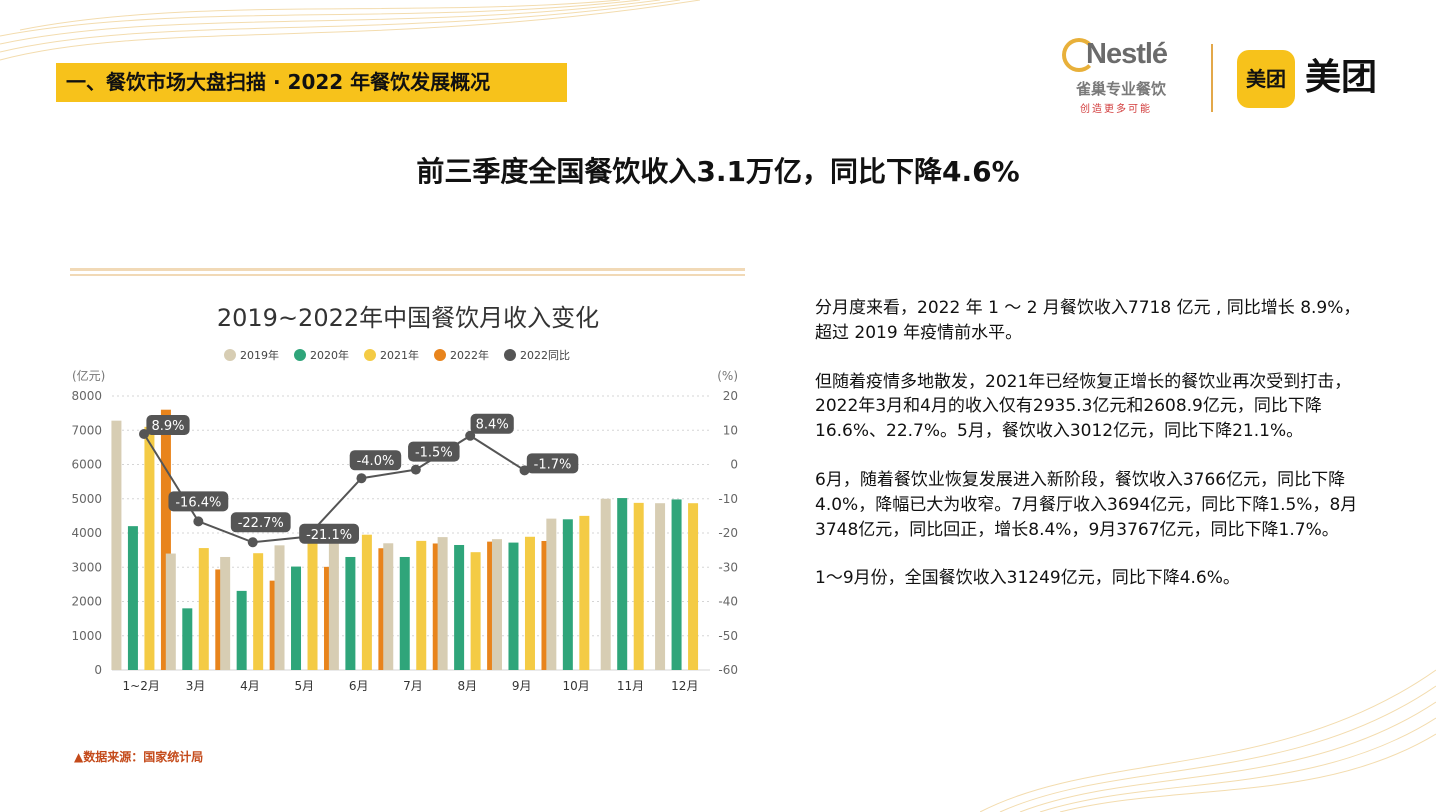  What do you see at coordinates (1266, 79) in the screenshot?
I see `meituan-logo-badge: 美团` at bounding box center [1266, 79].